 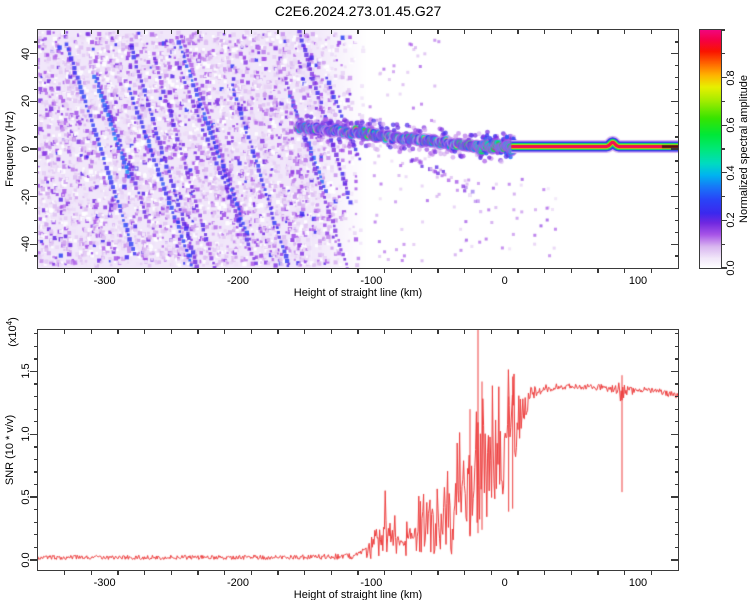 What do you see at coordinates (731, 220) in the screenshot?
I see `colorbar-tick-label: 0.2` at bounding box center [731, 220].